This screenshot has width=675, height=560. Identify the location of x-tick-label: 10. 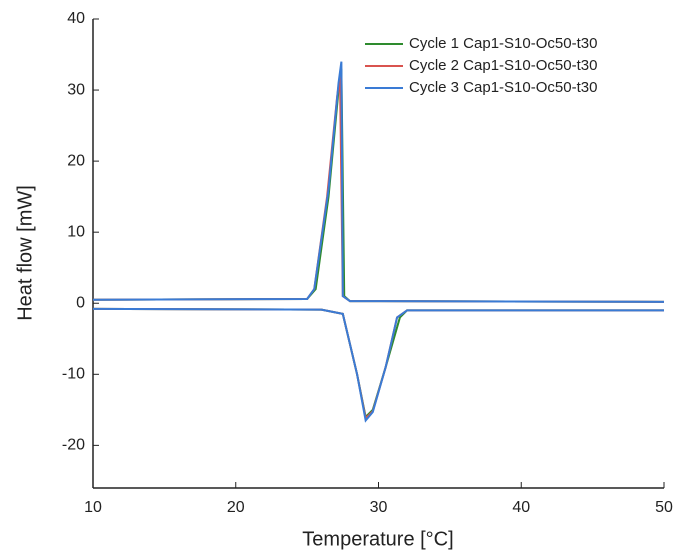
(93, 507).